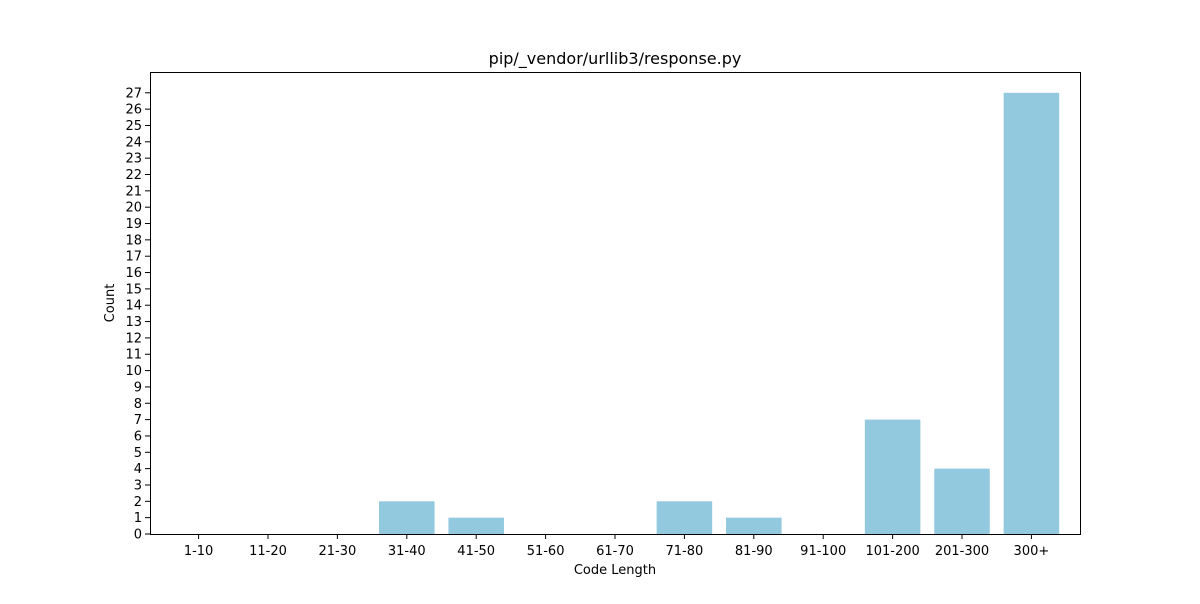 The width and height of the screenshot is (1200, 604). I want to click on y-tick-label: 0, so click(138, 535).